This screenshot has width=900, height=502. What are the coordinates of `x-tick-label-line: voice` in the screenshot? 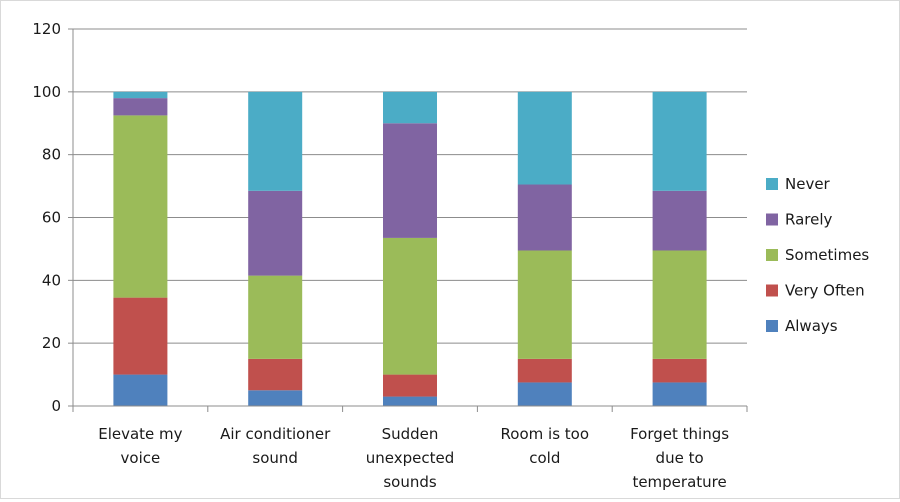 It's located at (141, 458).